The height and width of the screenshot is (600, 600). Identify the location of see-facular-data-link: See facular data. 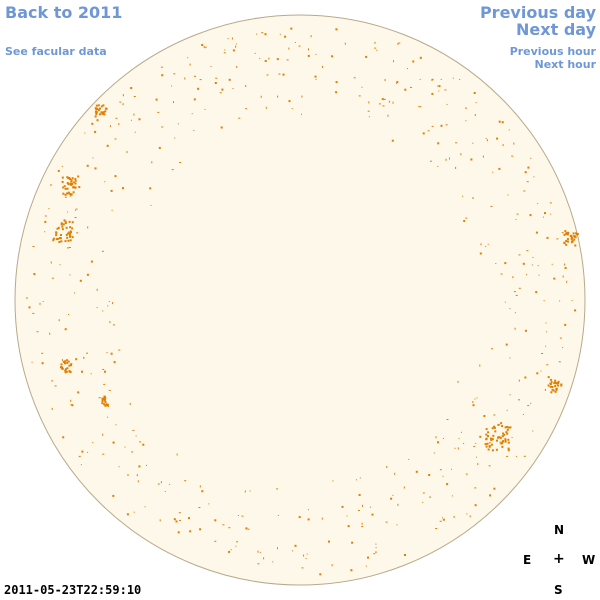
(56, 51).